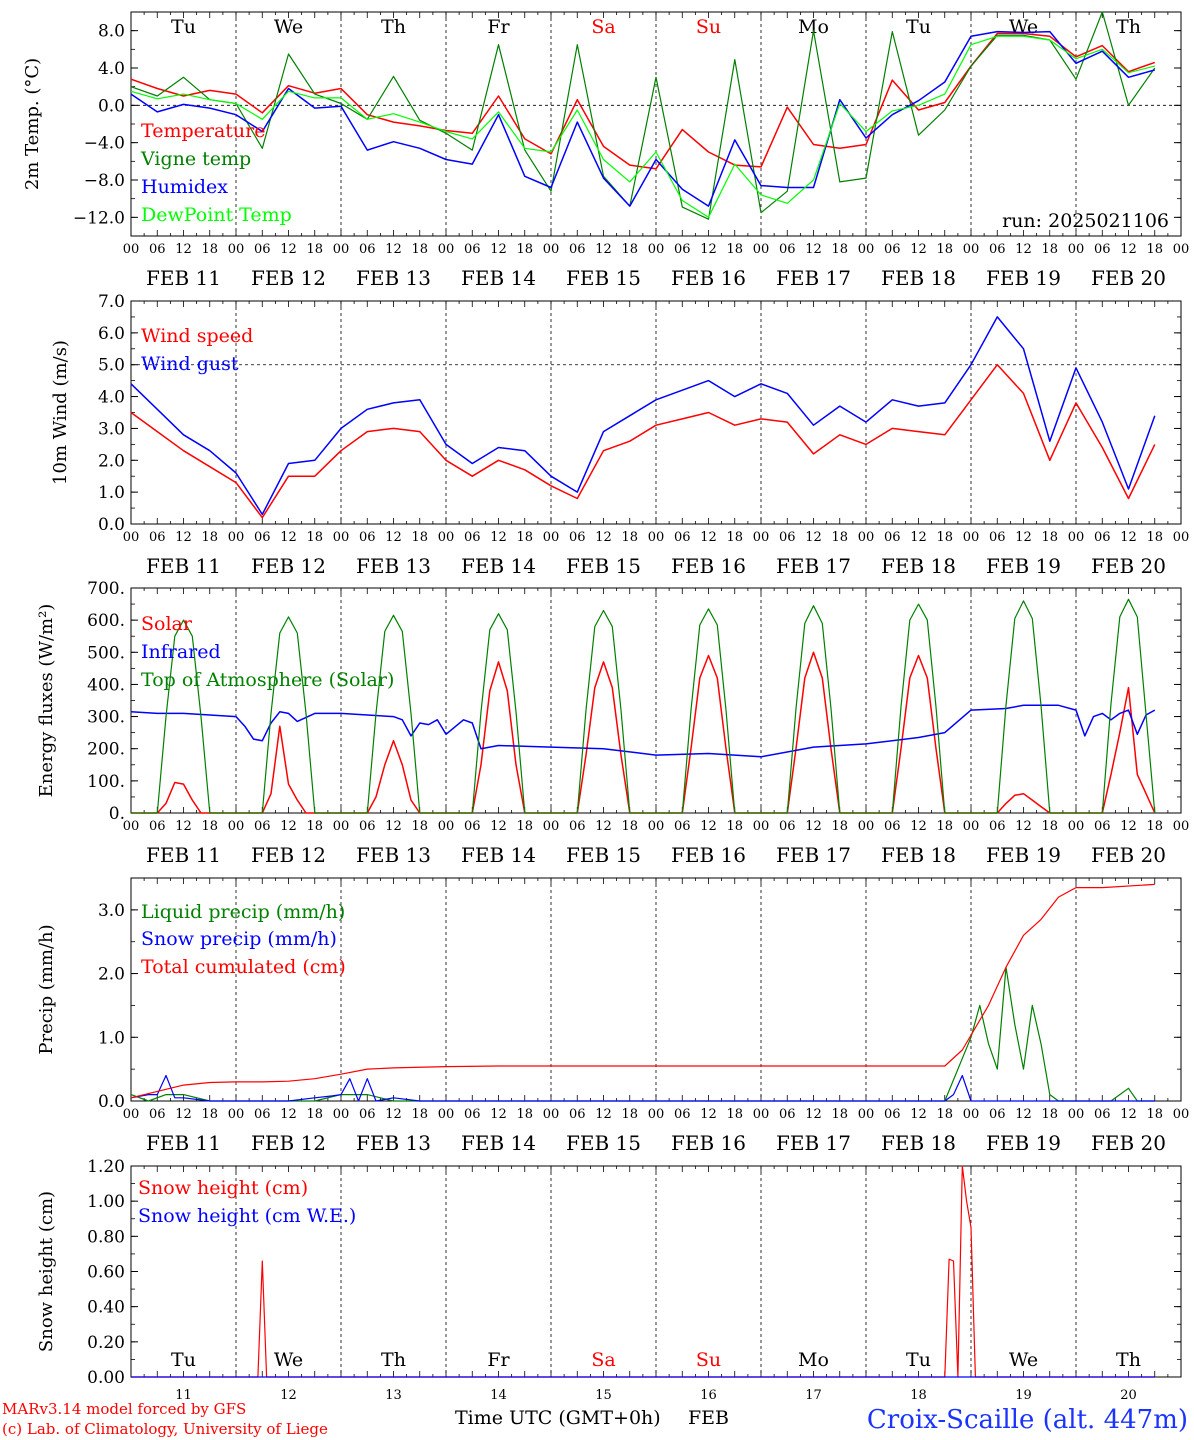 The width and height of the screenshot is (1194, 1440). Describe the element at coordinates (111, 1038) in the screenshot. I see `y-tick-label: 1.0` at that location.